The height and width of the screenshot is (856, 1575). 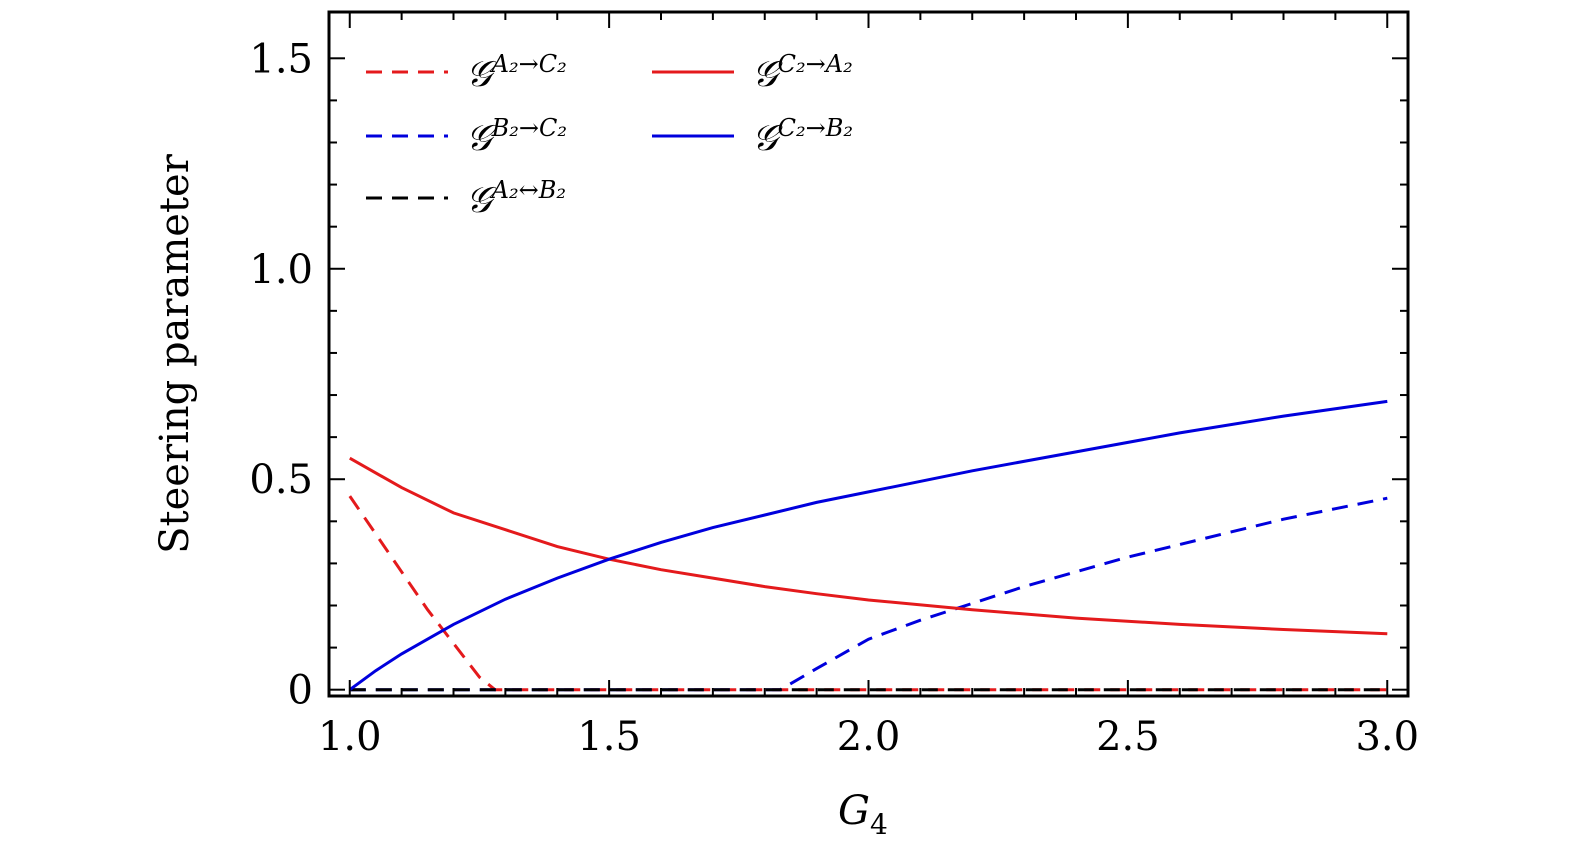 What do you see at coordinates (802, 136) in the screenshot?
I see `legend-label-5: 𝒢C₂→B₂` at bounding box center [802, 136].